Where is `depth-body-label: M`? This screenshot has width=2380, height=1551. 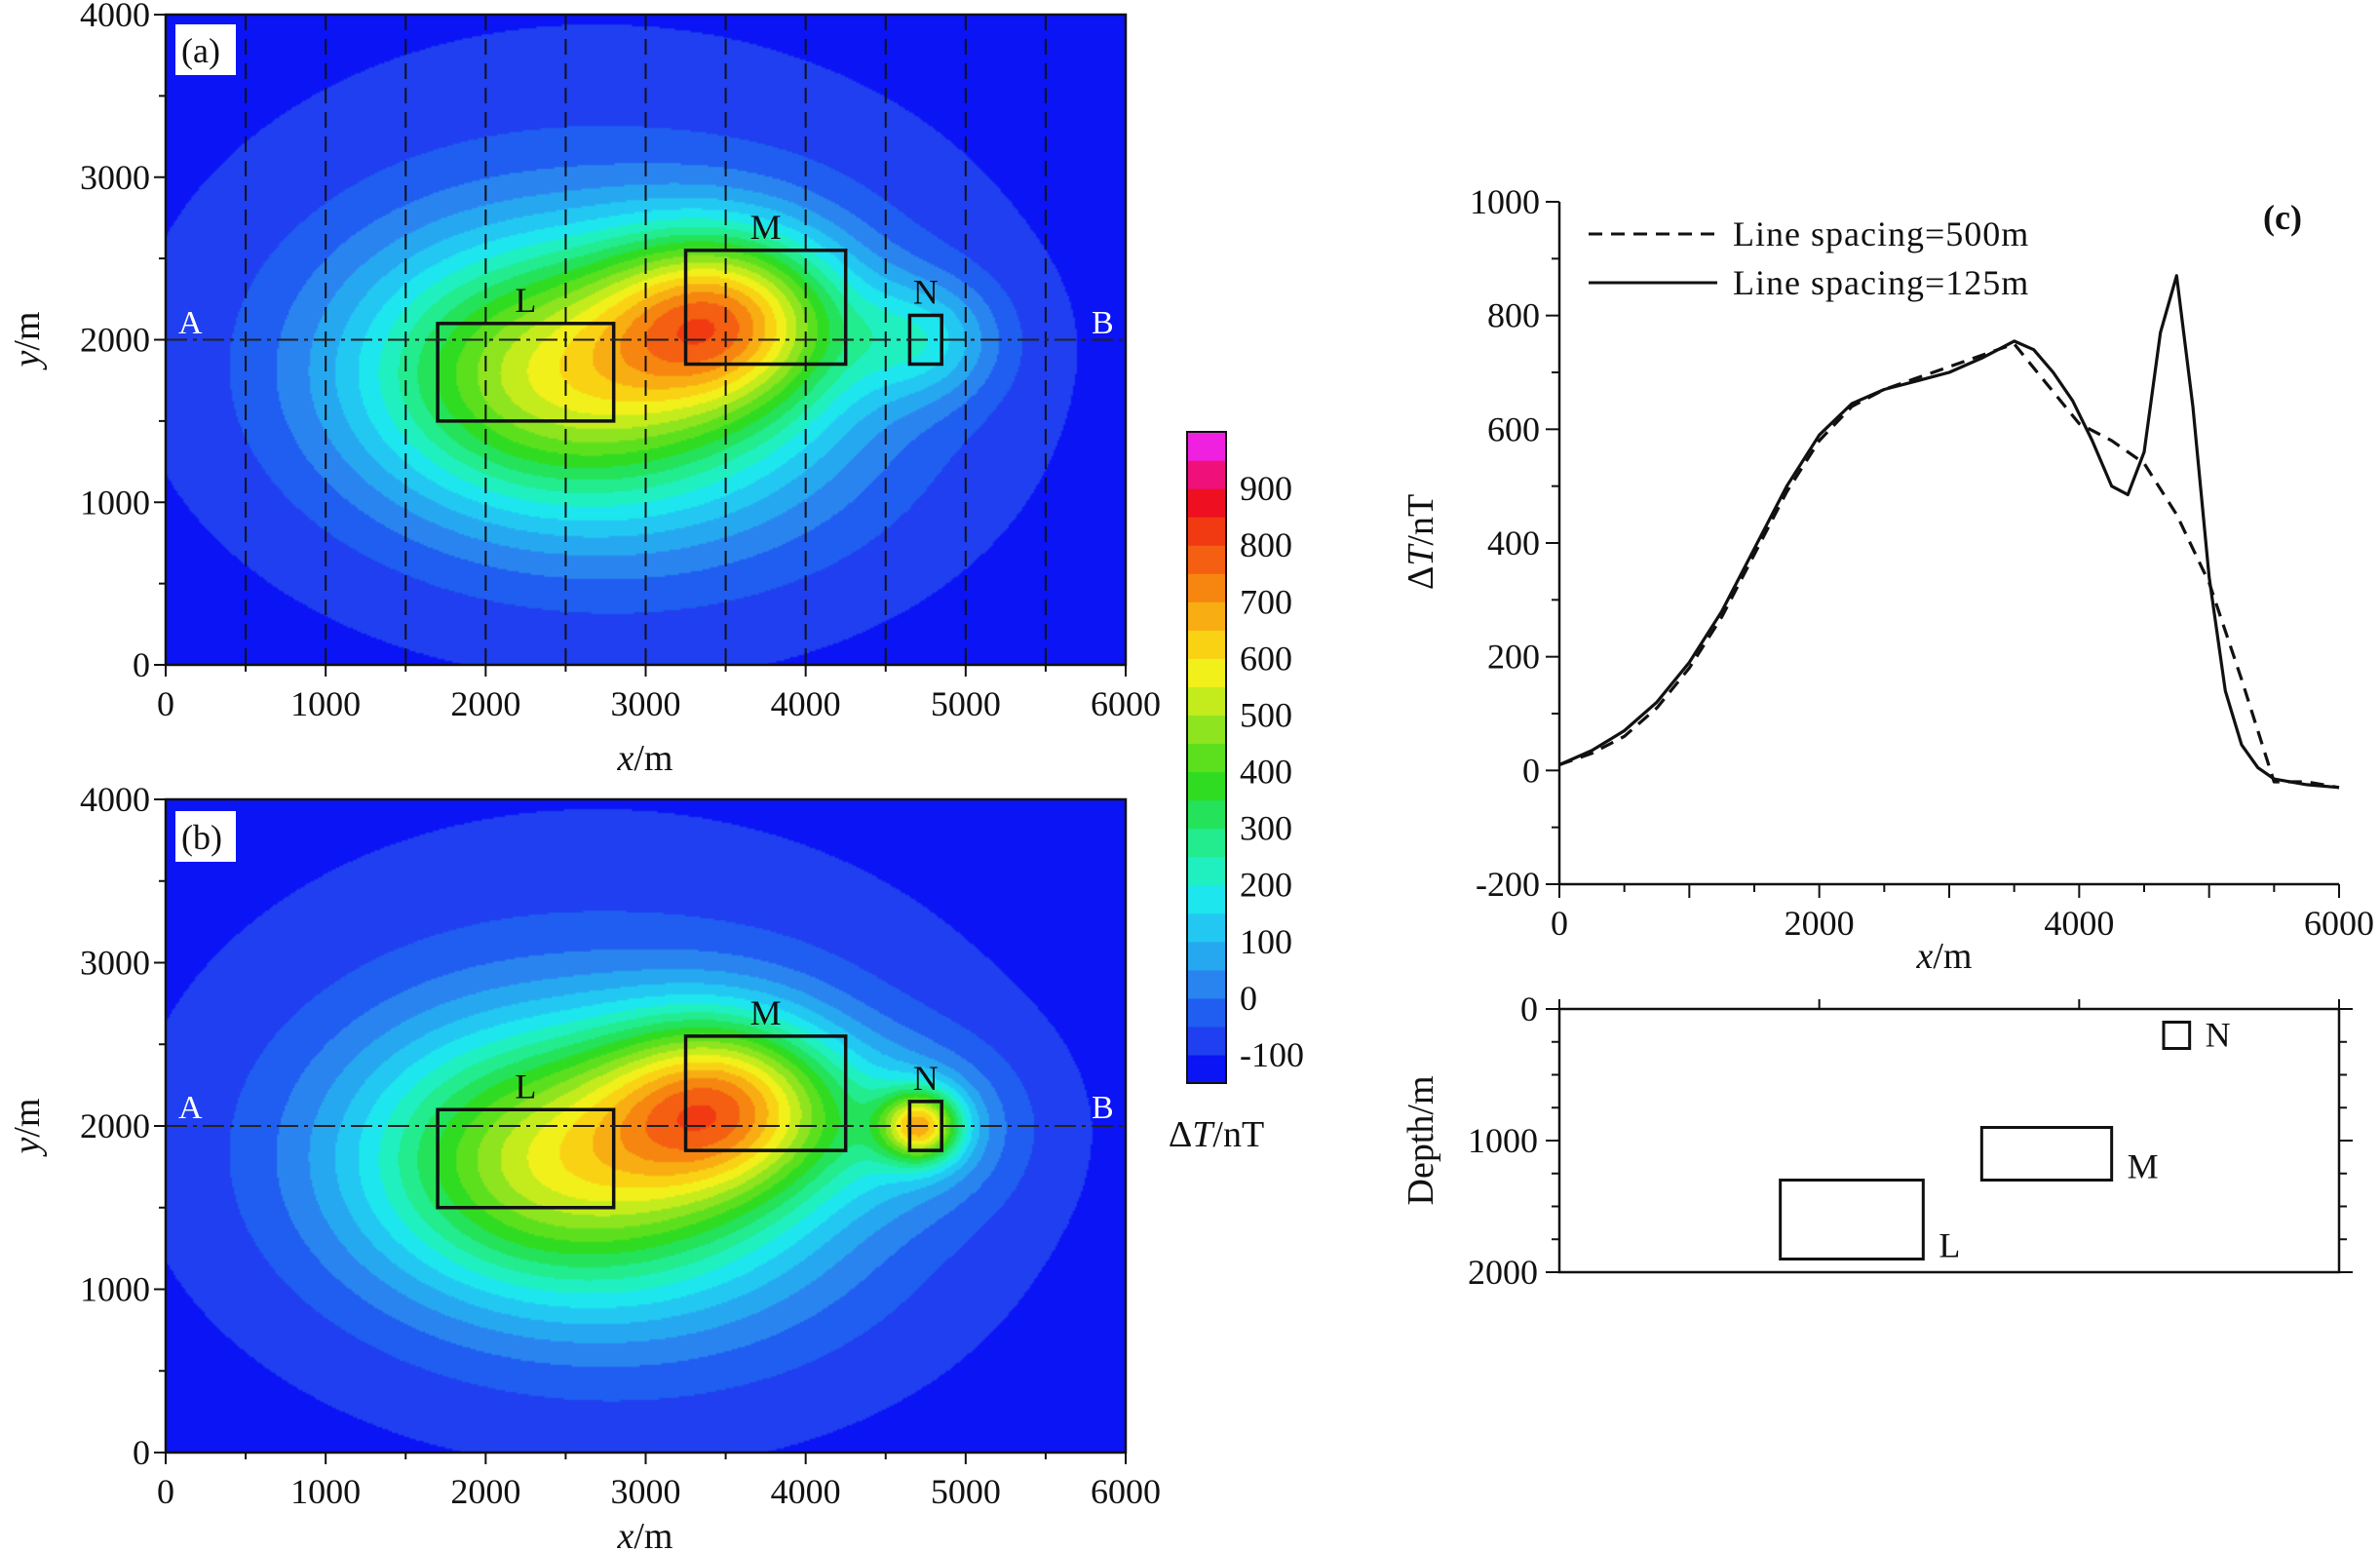
depth-body-label: M is located at coordinates (2143, 1166).